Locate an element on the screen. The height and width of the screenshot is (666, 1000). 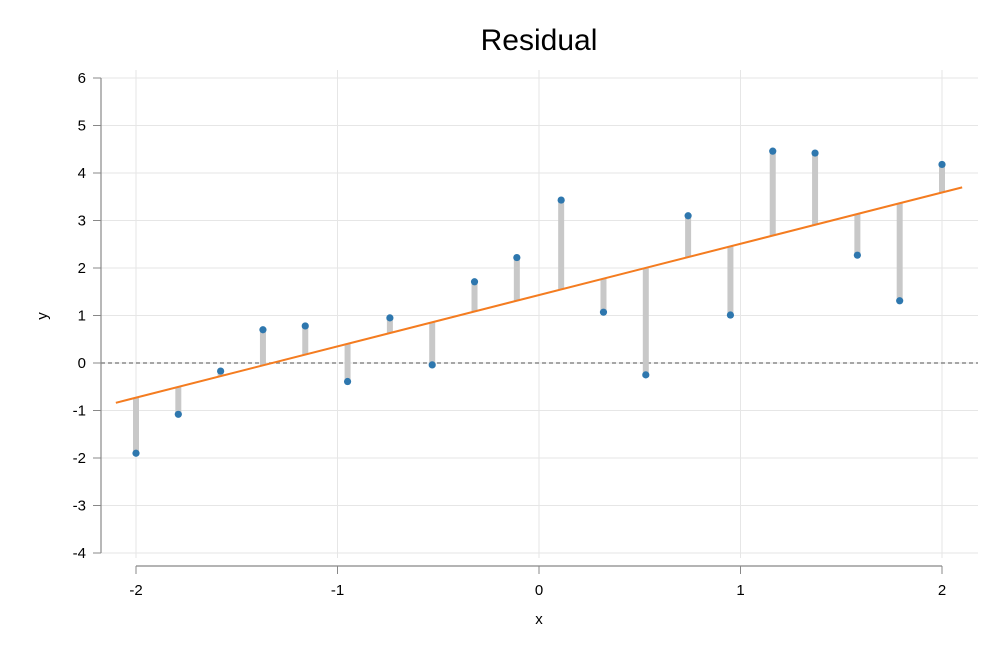
x-axis-label: x is located at coordinates (539, 619).